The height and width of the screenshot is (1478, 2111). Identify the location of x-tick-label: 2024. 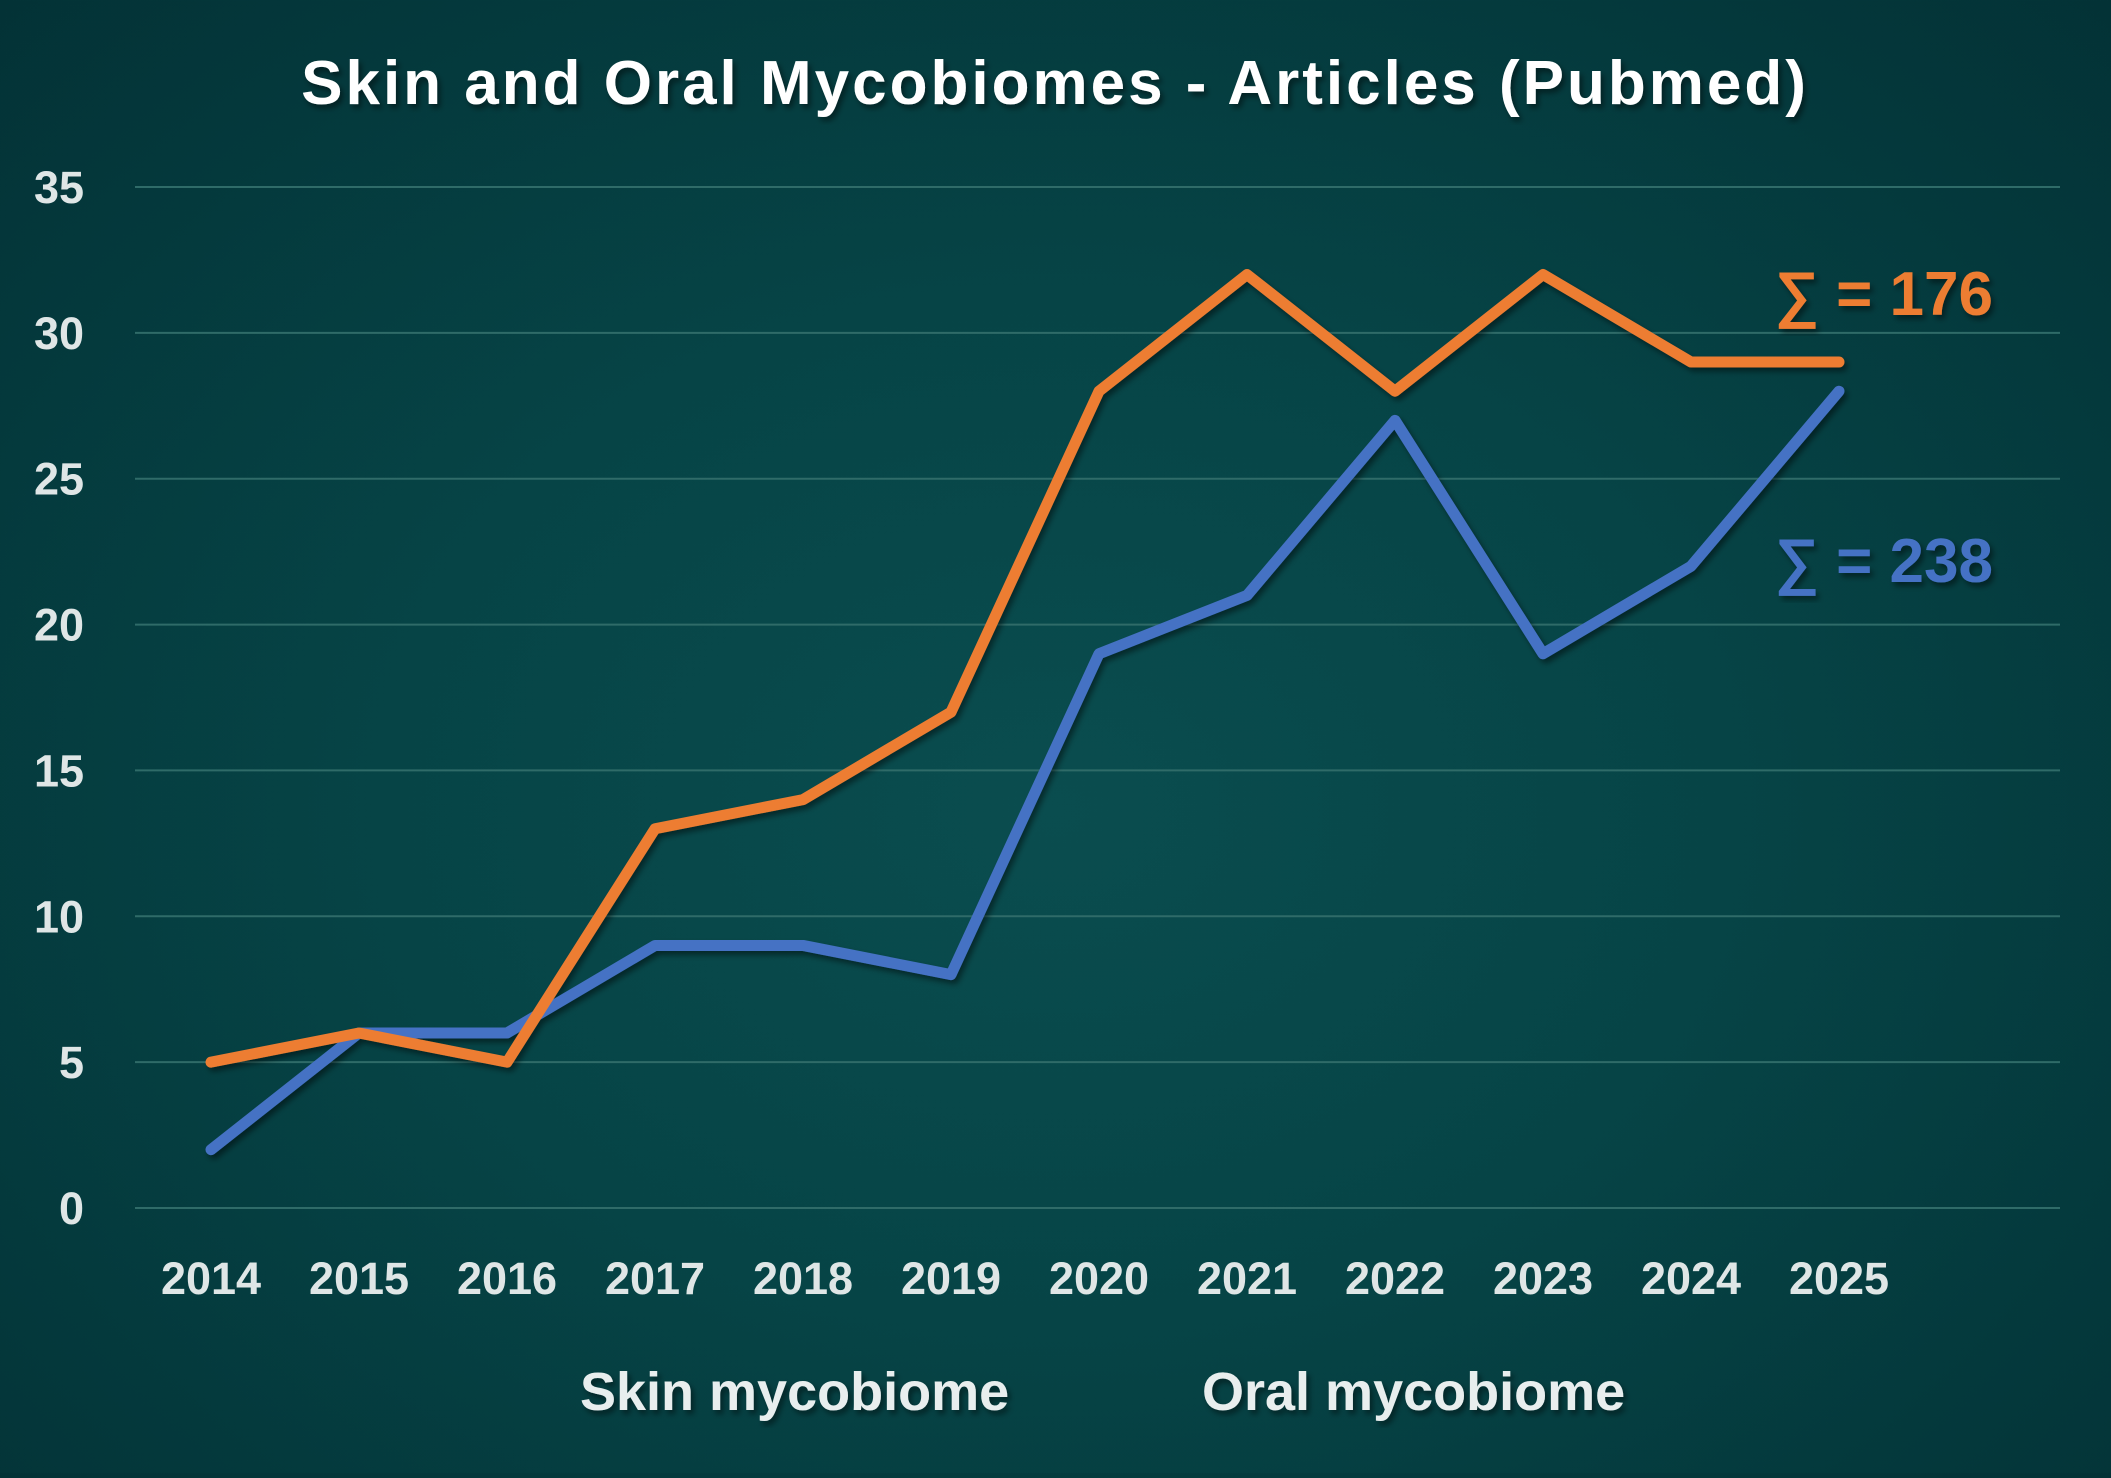
(1691, 1278).